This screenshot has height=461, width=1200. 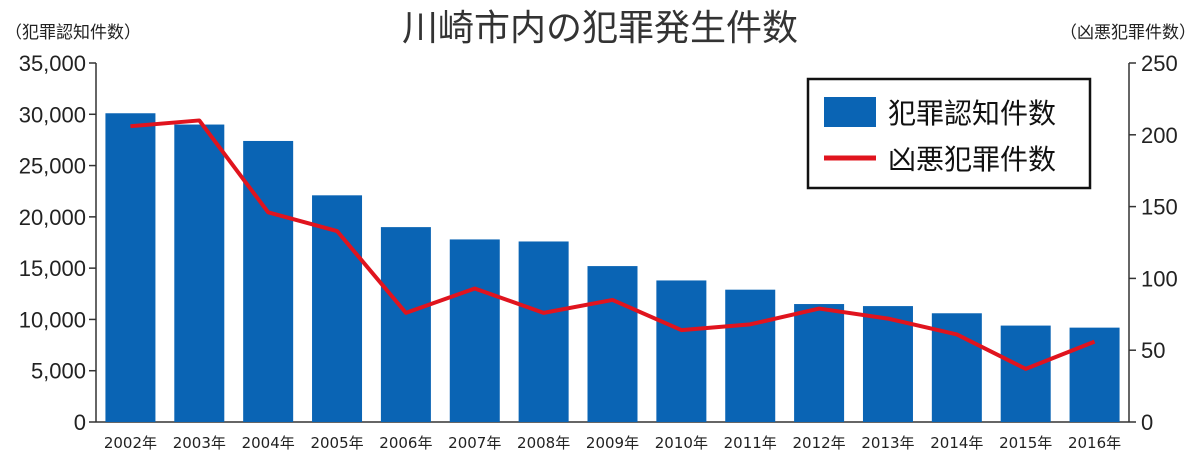 What do you see at coordinates (681, 443) in the screenshot?
I see `x-tick-label: 2010年` at bounding box center [681, 443].